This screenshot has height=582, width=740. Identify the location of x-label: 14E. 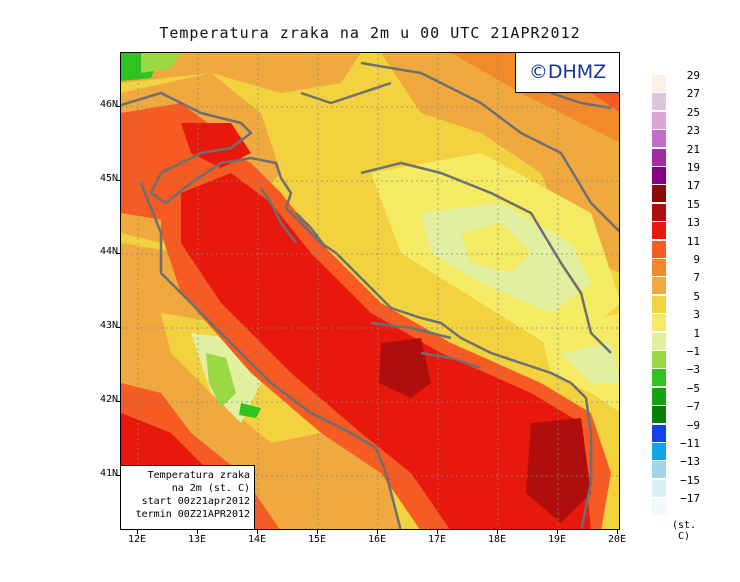
(257, 539).